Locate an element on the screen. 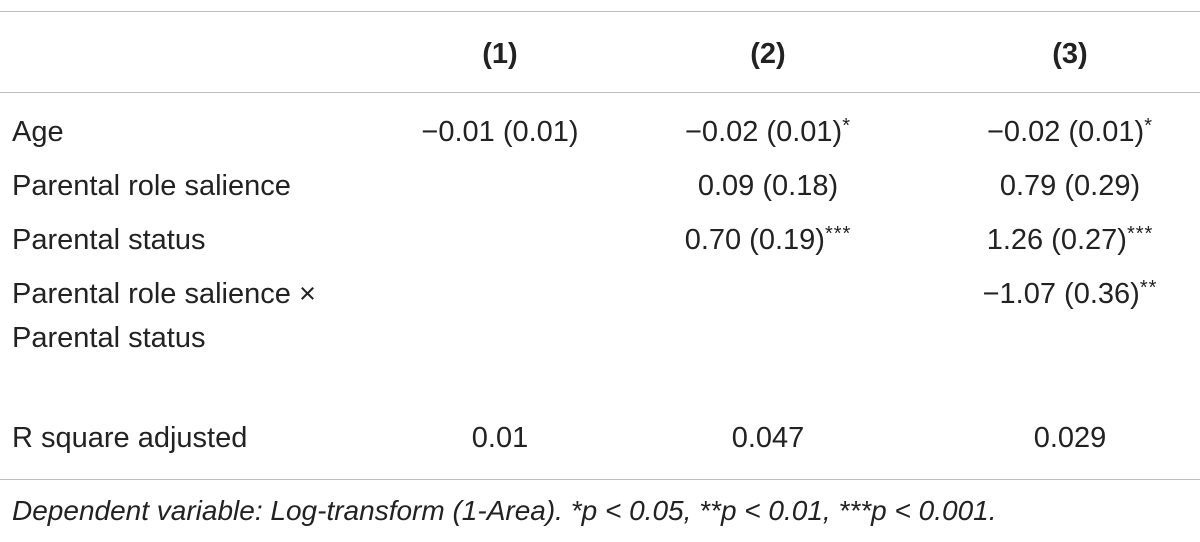 Image resolution: width=1200 pixels, height=542 pixels. cell-value: 0.047 is located at coordinates (768, 438).